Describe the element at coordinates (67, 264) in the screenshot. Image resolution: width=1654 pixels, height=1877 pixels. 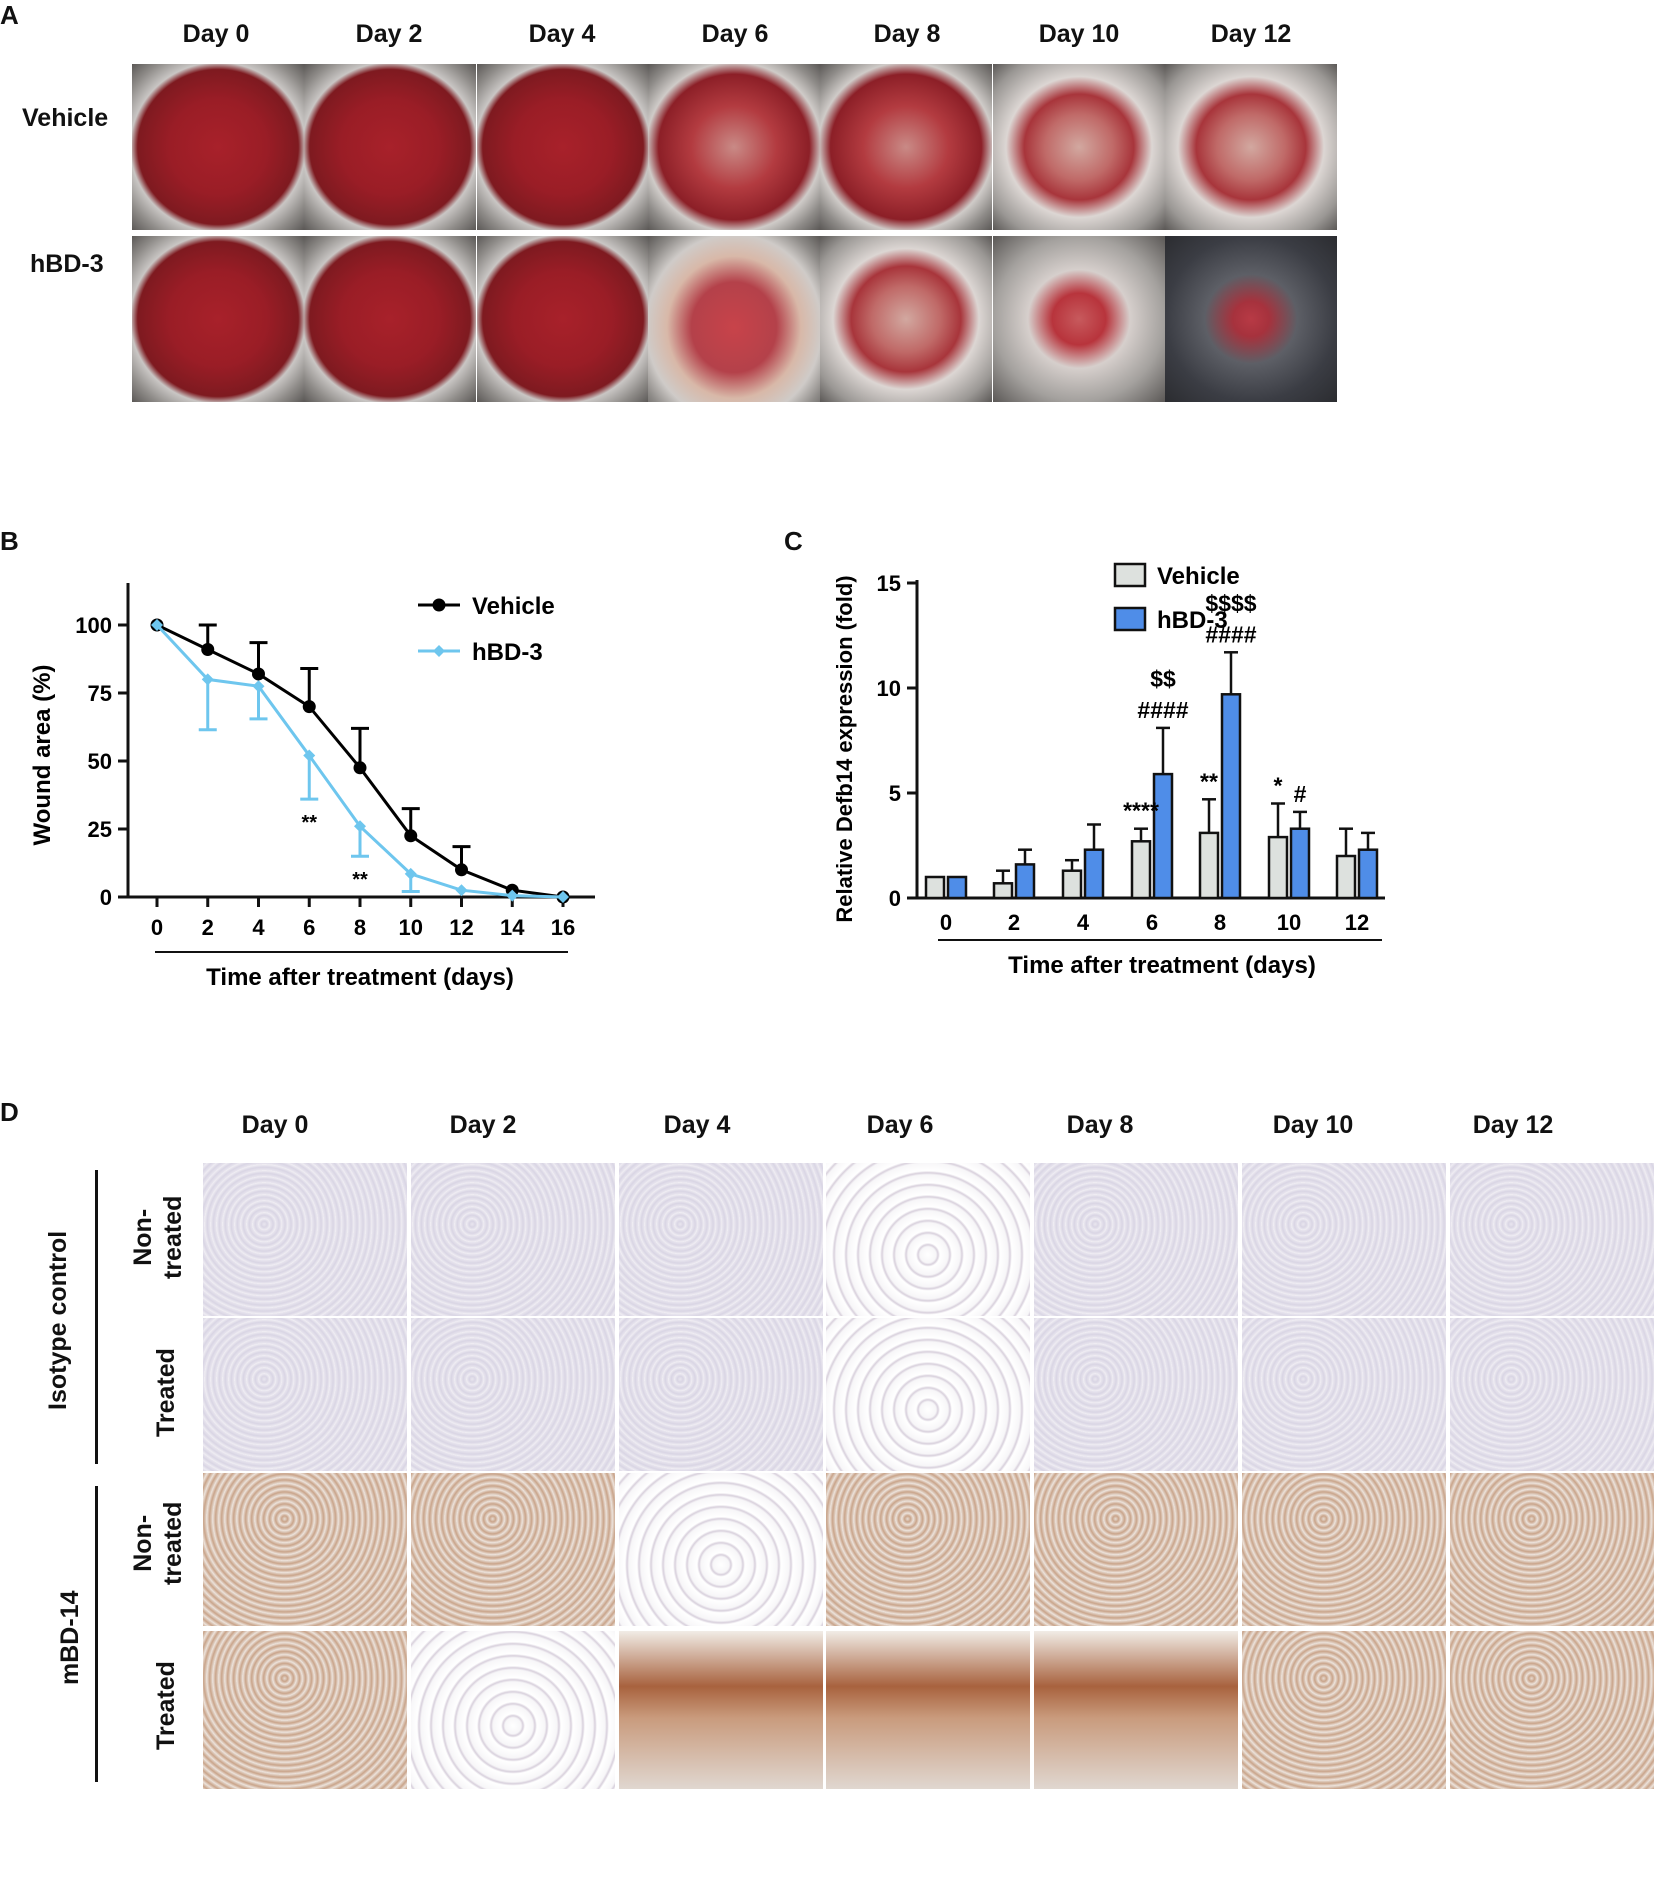
I see `row-label-hbd3: hBD-3` at that location.